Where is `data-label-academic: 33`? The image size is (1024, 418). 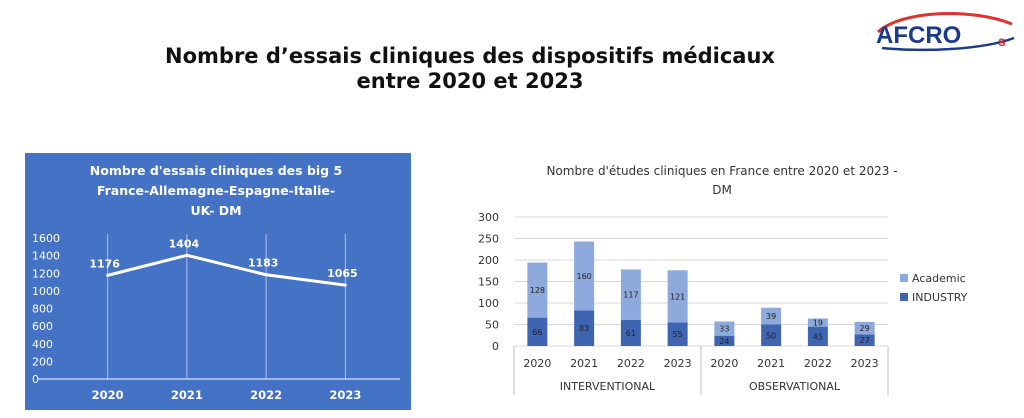
data-label-academic: 33 is located at coordinates (724, 329).